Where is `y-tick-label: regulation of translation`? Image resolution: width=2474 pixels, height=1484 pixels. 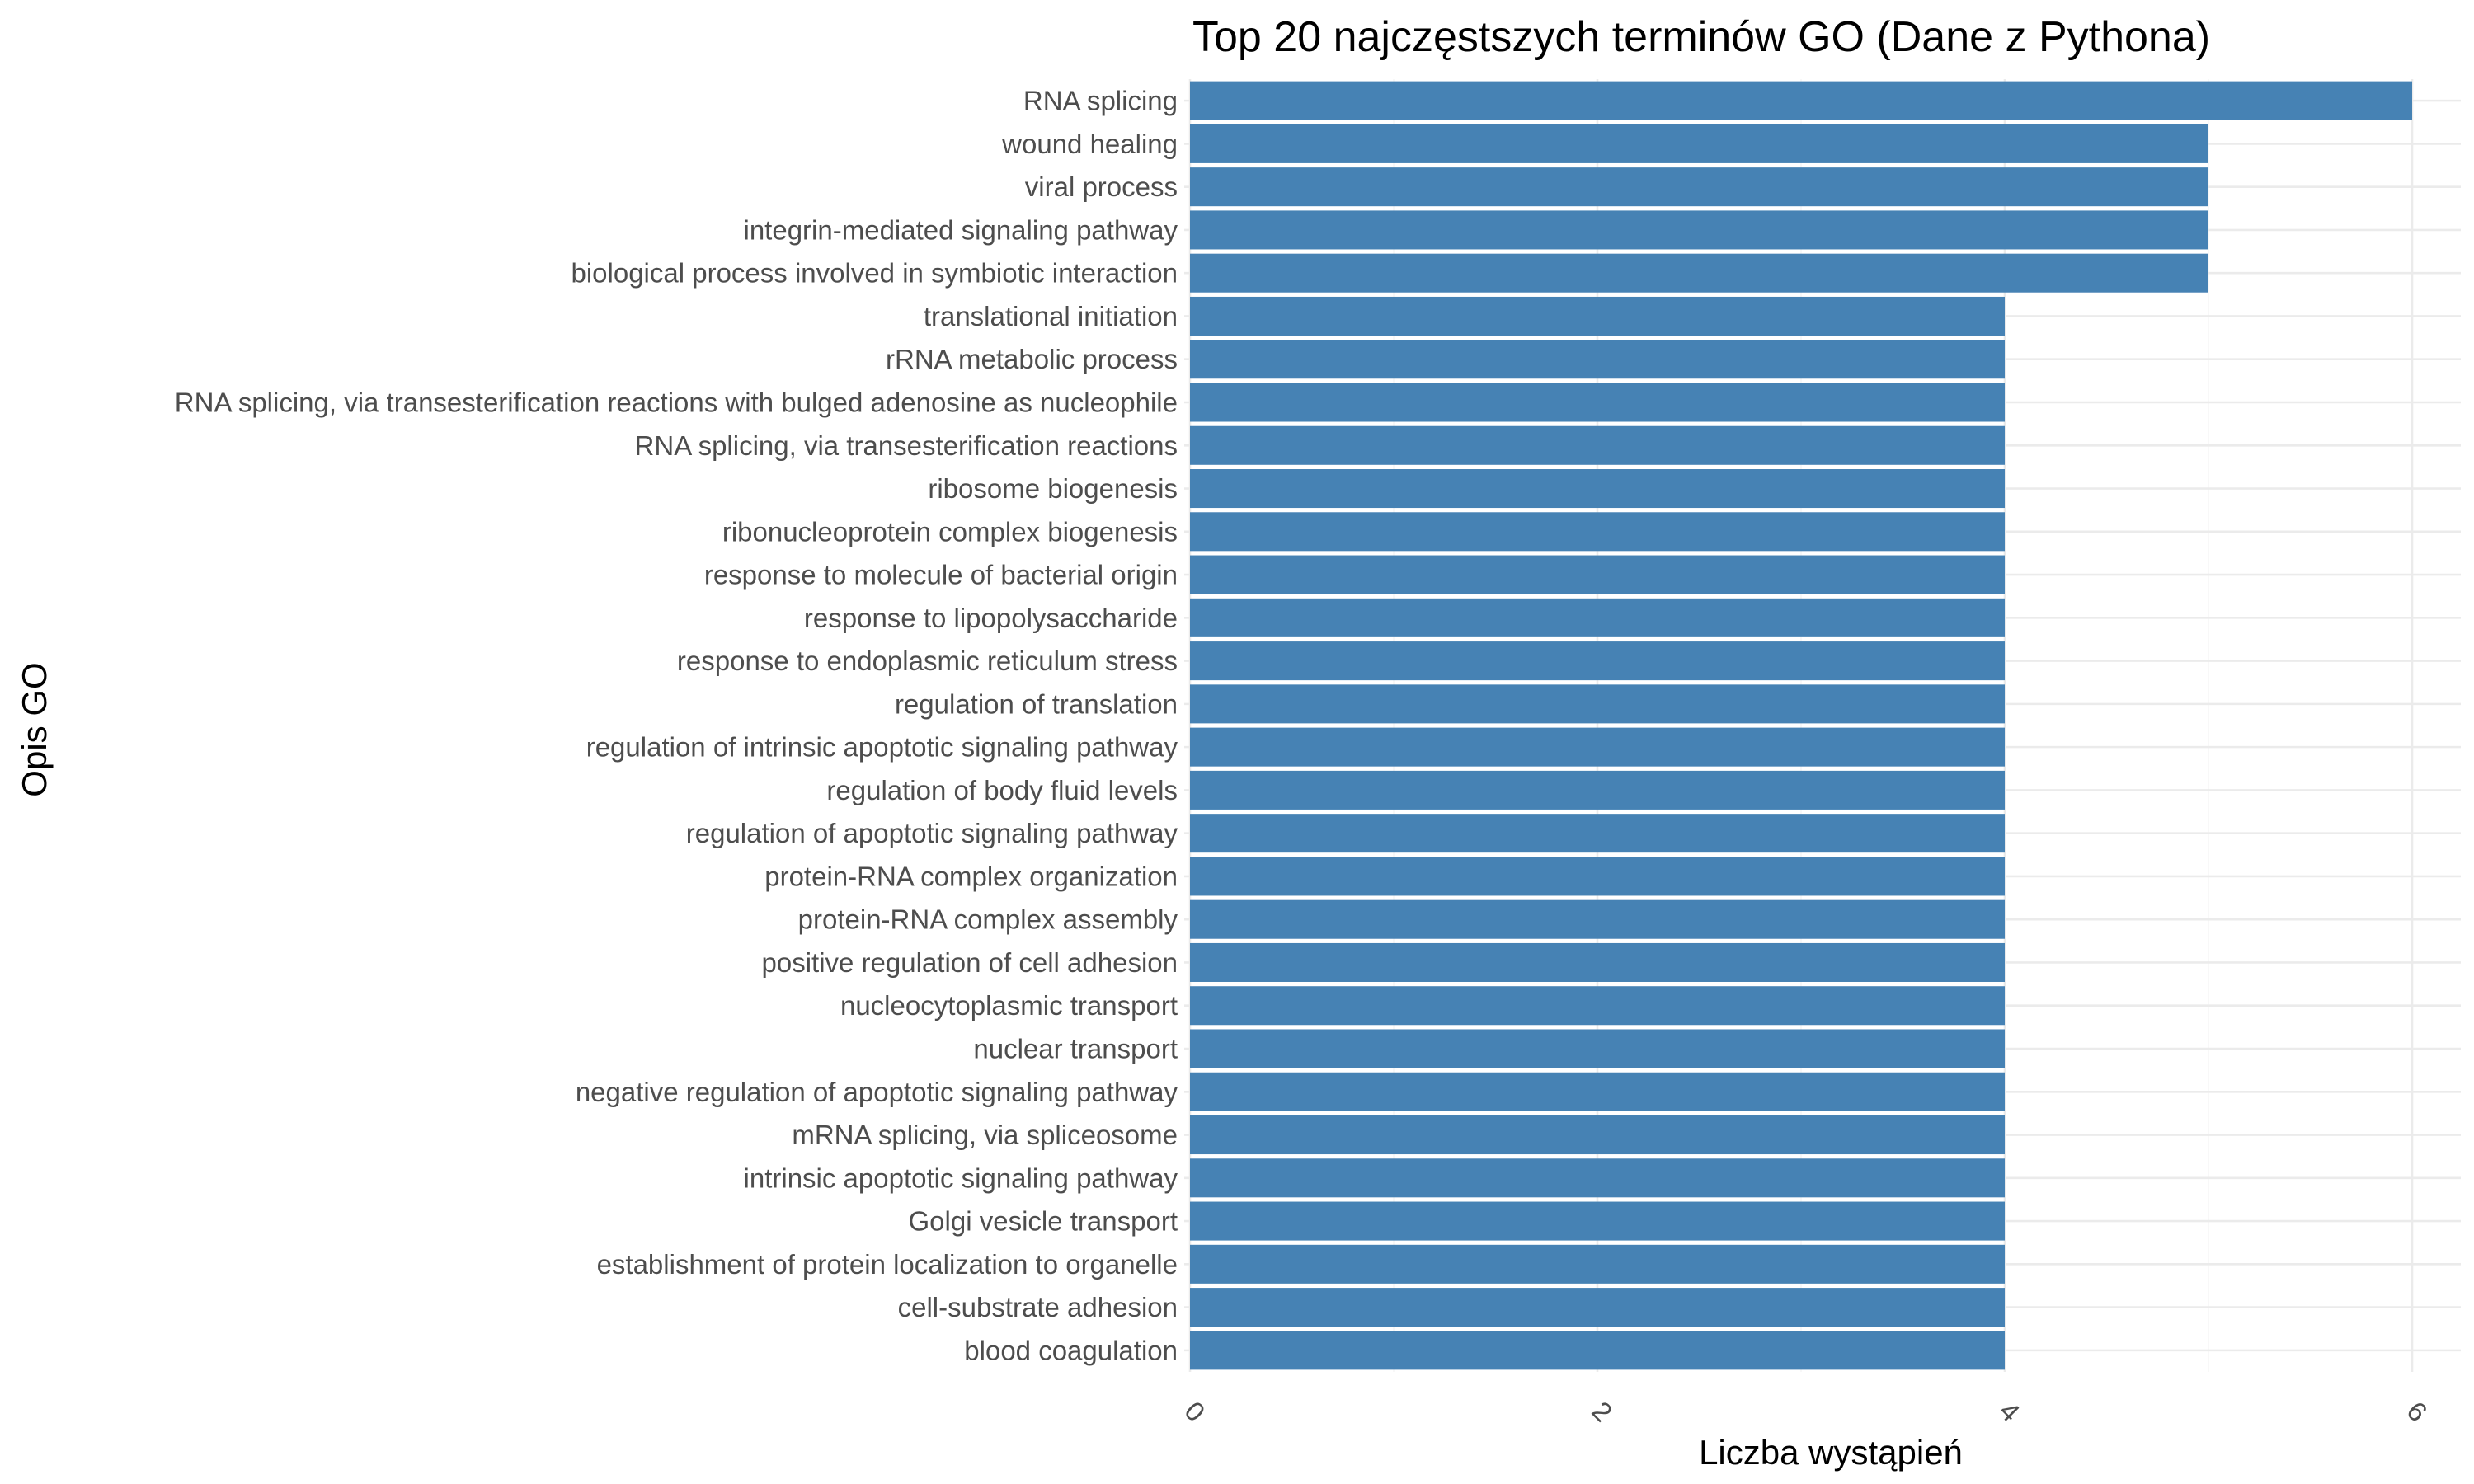 y-tick-label: regulation of translation is located at coordinates (1036, 703).